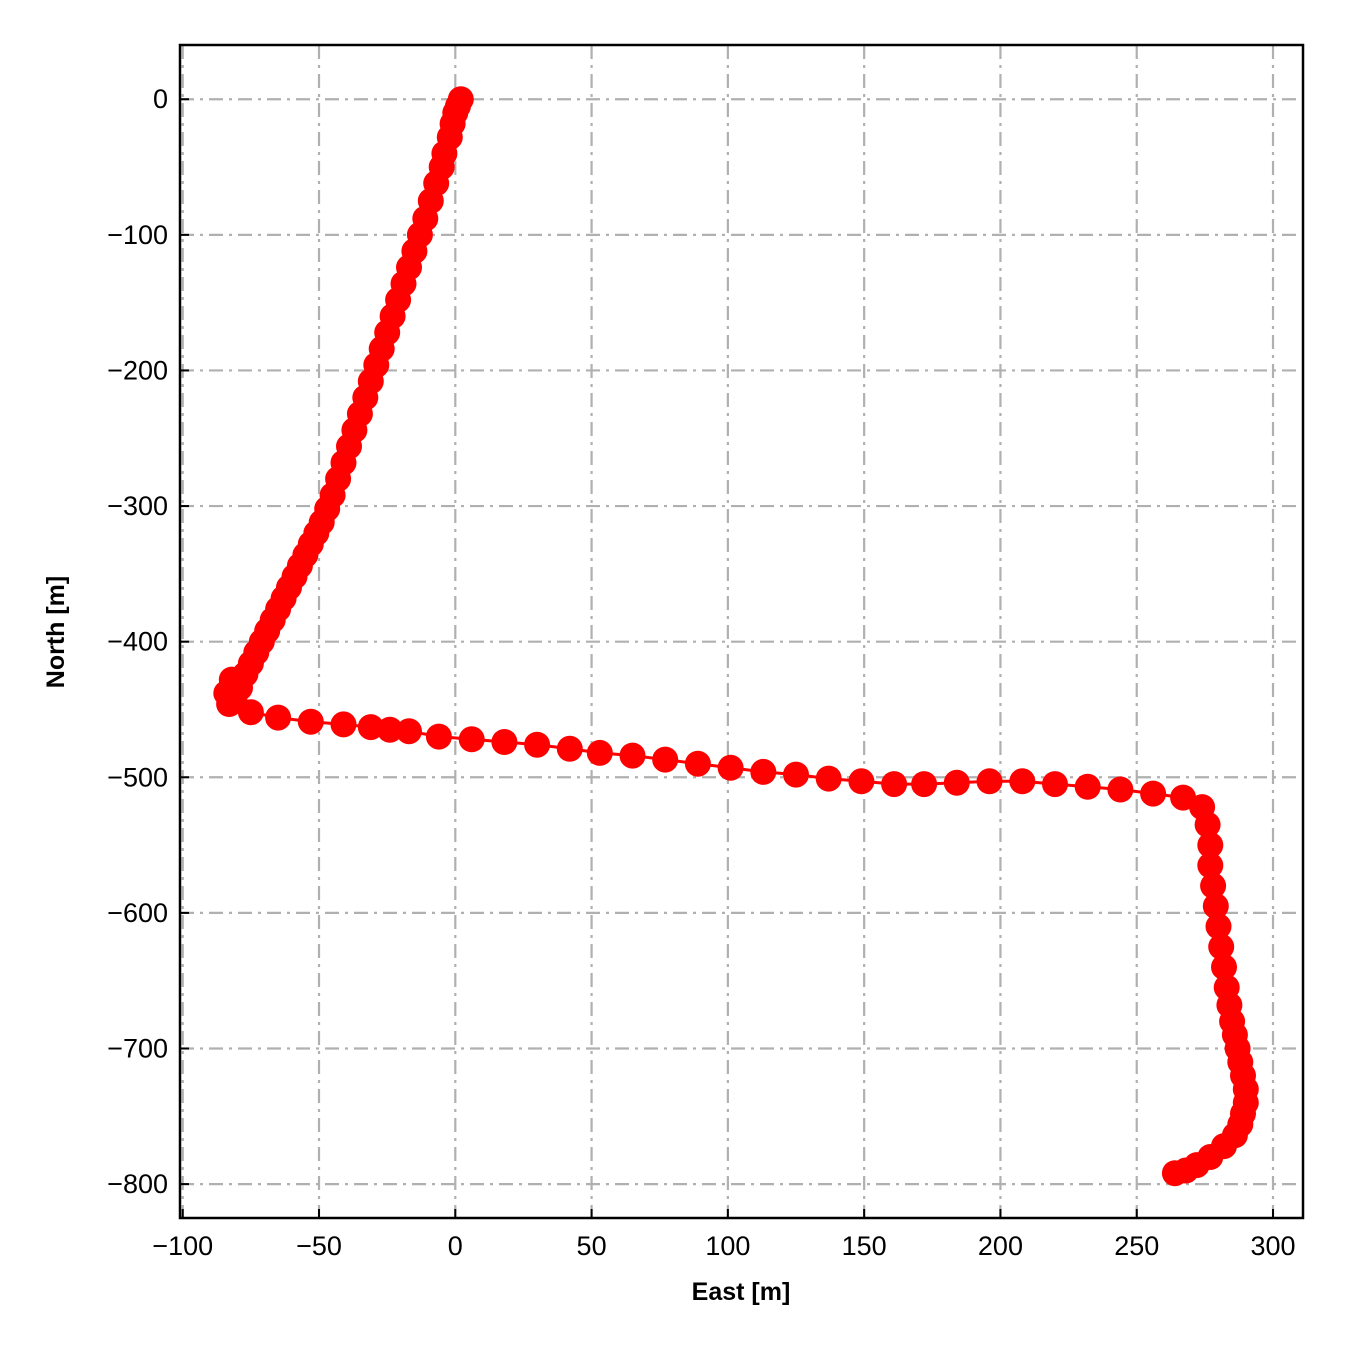 This screenshot has width=1350, height=1350. I want to click on y-tick-label: −500, so click(137, 777).